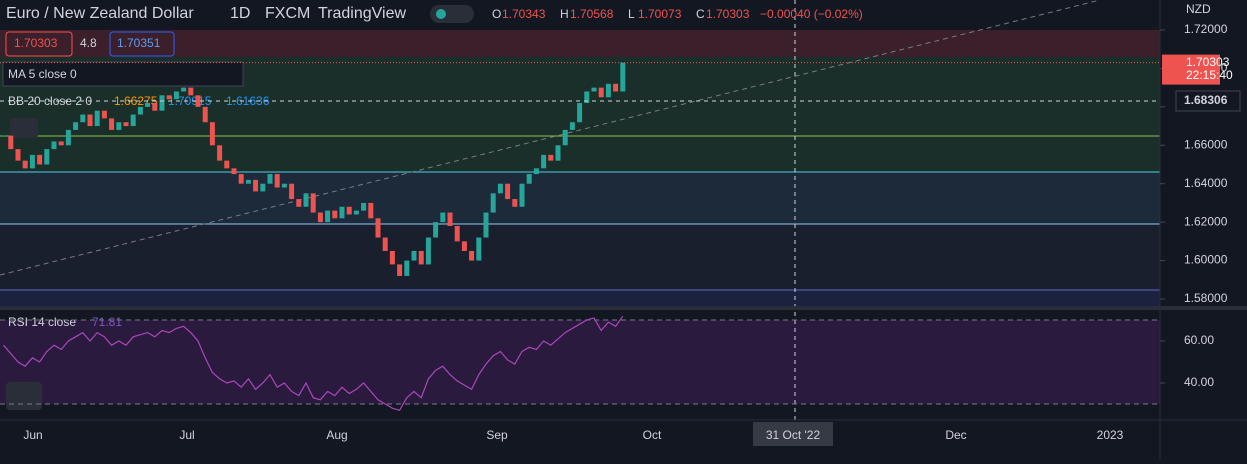  Describe the element at coordinates (24, 128) in the screenshot. I see `collapse-button` at that location.